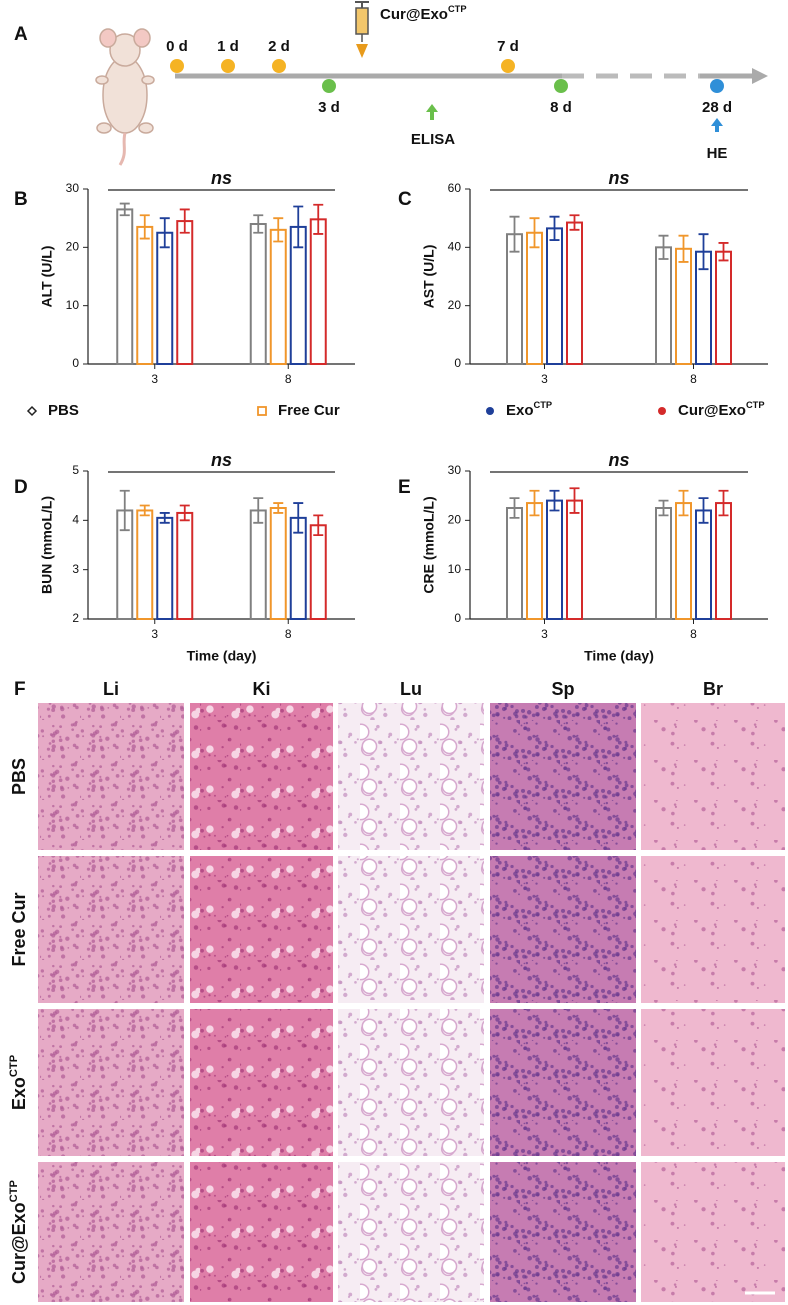  What do you see at coordinates (19, 929) in the screenshot?
I see `row-label-main: Free Cur` at bounding box center [19, 929].